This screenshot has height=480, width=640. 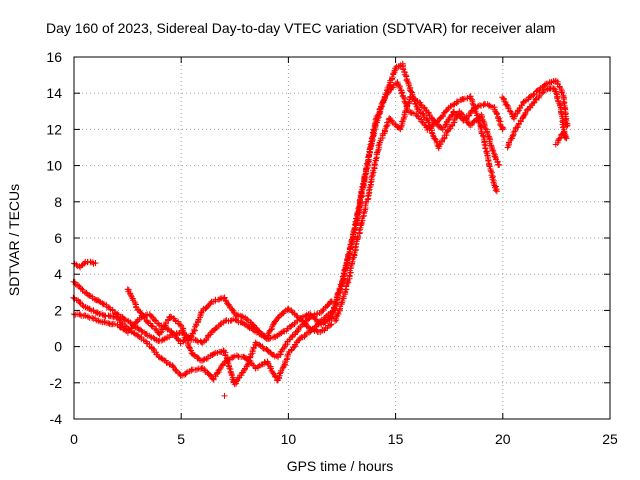 What do you see at coordinates (396, 439) in the screenshot?
I see `x-tick-label: 15` at bounding box center [396, 439].